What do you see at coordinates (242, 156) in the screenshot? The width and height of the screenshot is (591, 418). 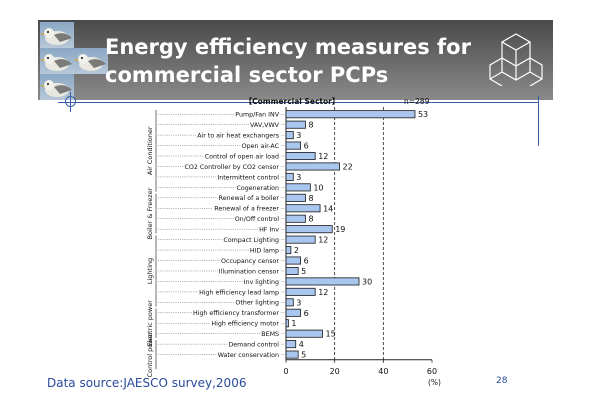 I see `category-label: Control of open air load` at bounding box center [242, 156].